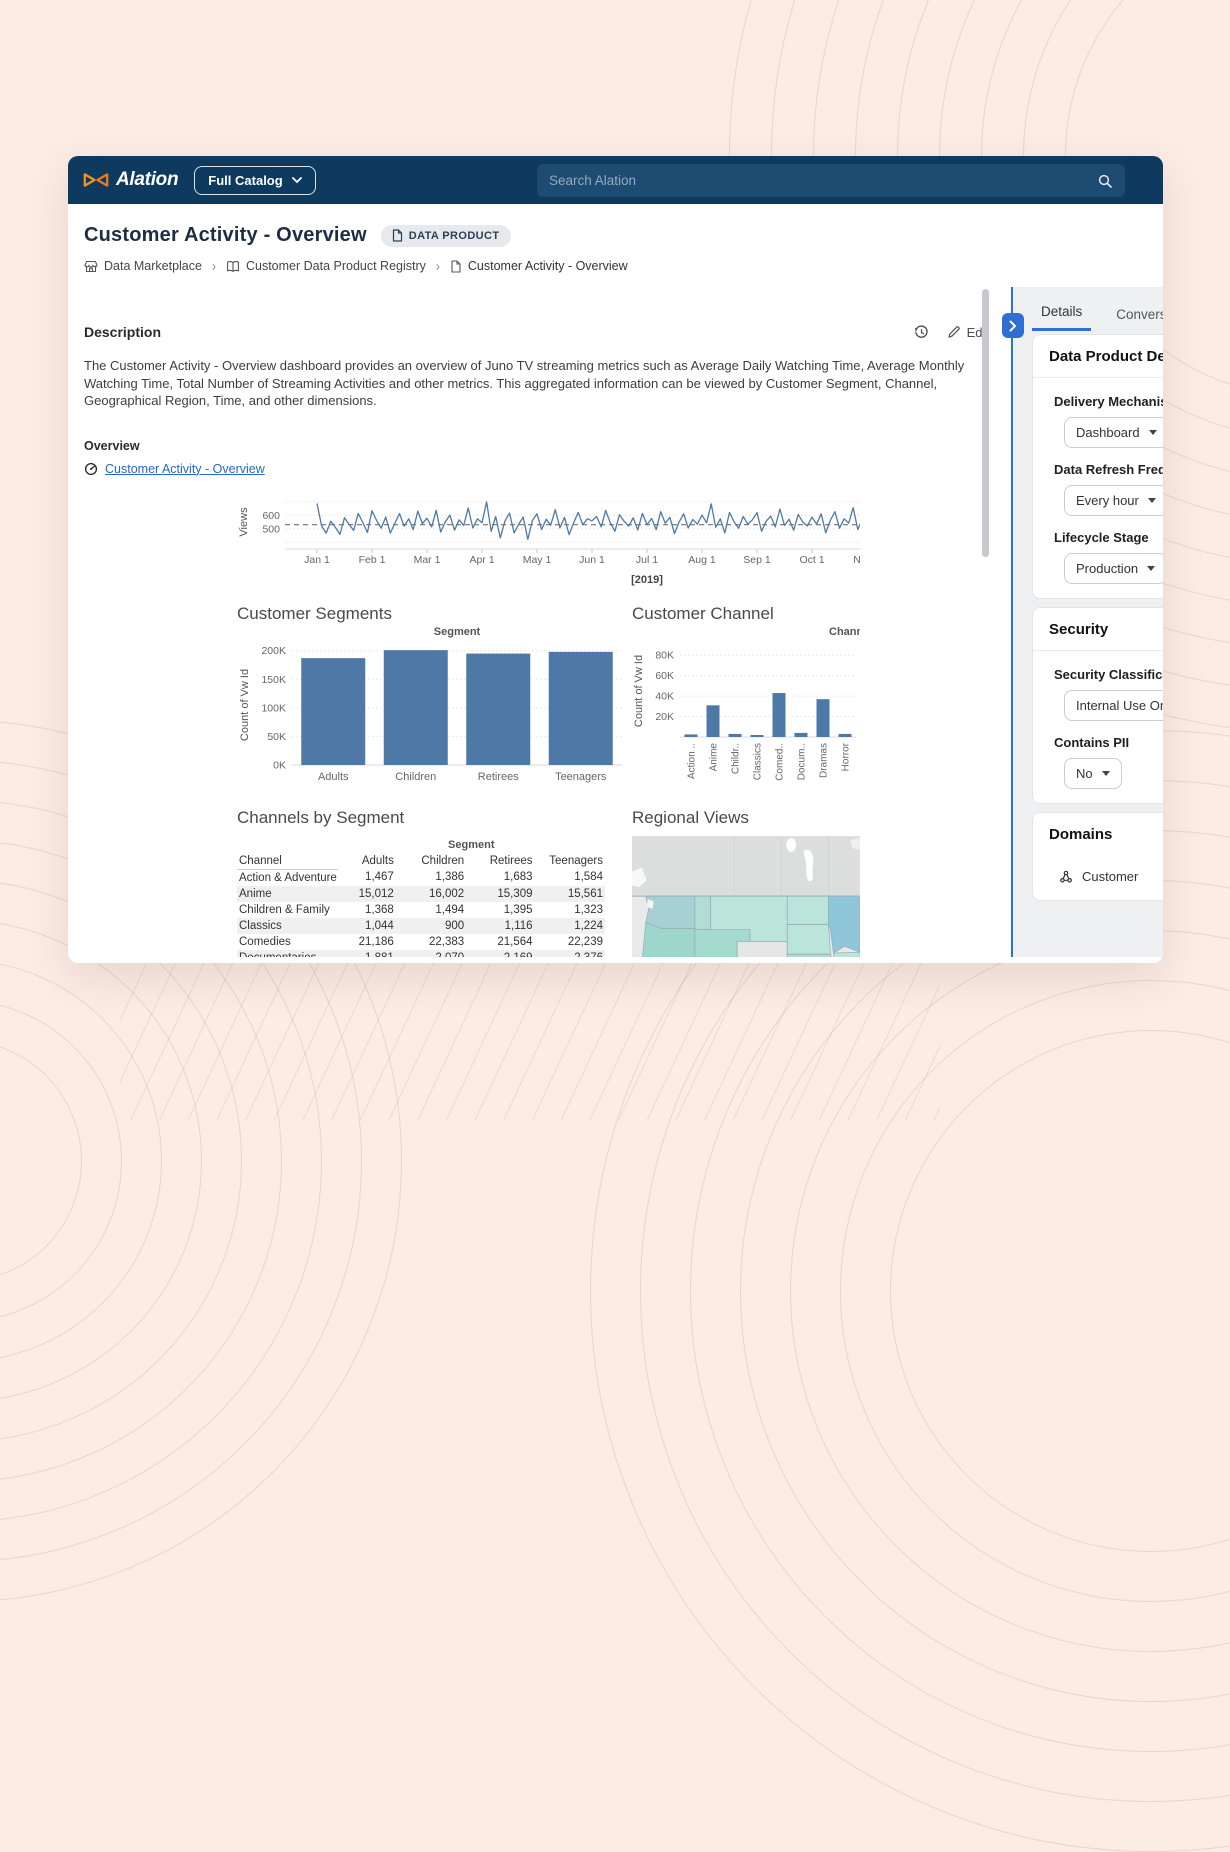 This screenshot has width=1230, height=1852. I want to click on svg-text: Nov 1, so click(856, 560).